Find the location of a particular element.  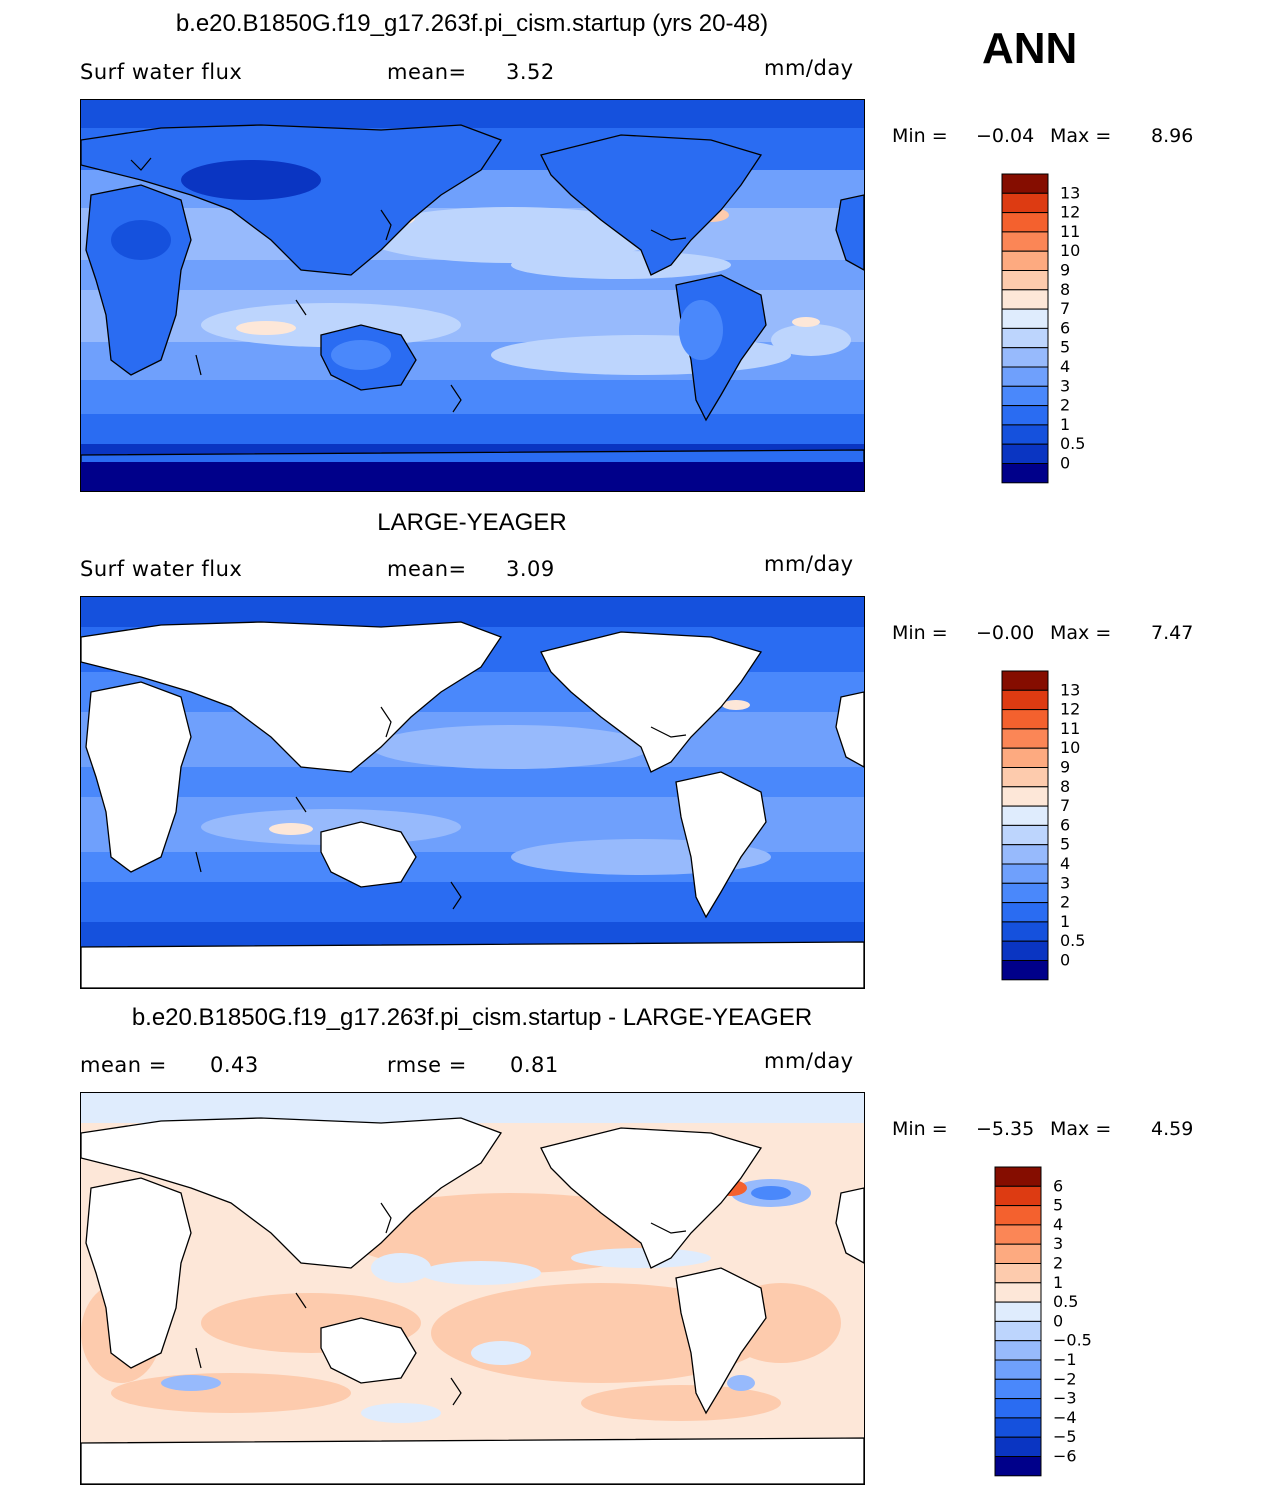

panel3-rmse-label: rmse = is located at coordinates (427, 1065).